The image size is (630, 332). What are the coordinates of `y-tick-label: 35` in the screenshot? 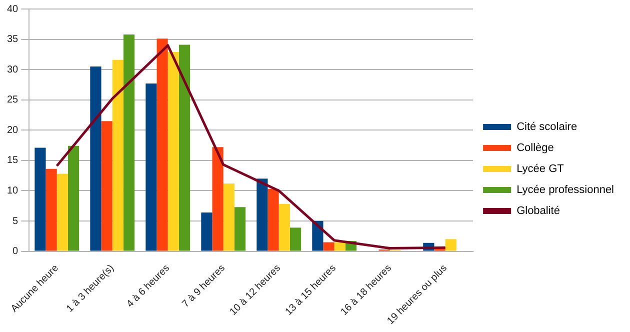 It's located at (13, 40).